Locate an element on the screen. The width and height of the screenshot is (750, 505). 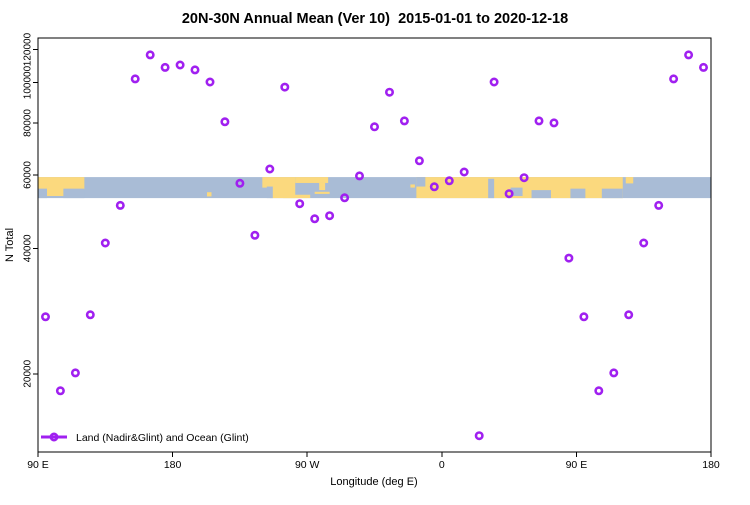
y-tick-label: 120000 is located at coordinates (28, 49).